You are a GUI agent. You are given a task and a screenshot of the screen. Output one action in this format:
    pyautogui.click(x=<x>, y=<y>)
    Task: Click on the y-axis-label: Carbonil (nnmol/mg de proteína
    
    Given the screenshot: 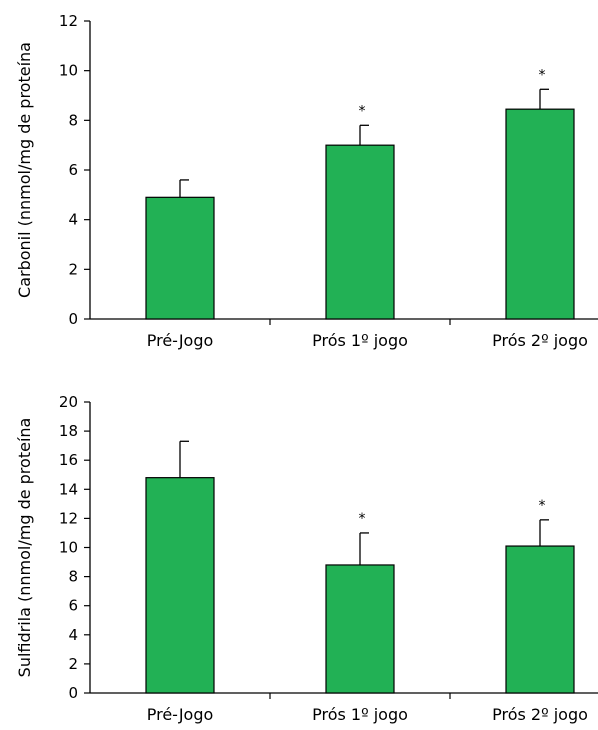 What is the action you would take?
    pyautogui.click(x=24, y=170)
    